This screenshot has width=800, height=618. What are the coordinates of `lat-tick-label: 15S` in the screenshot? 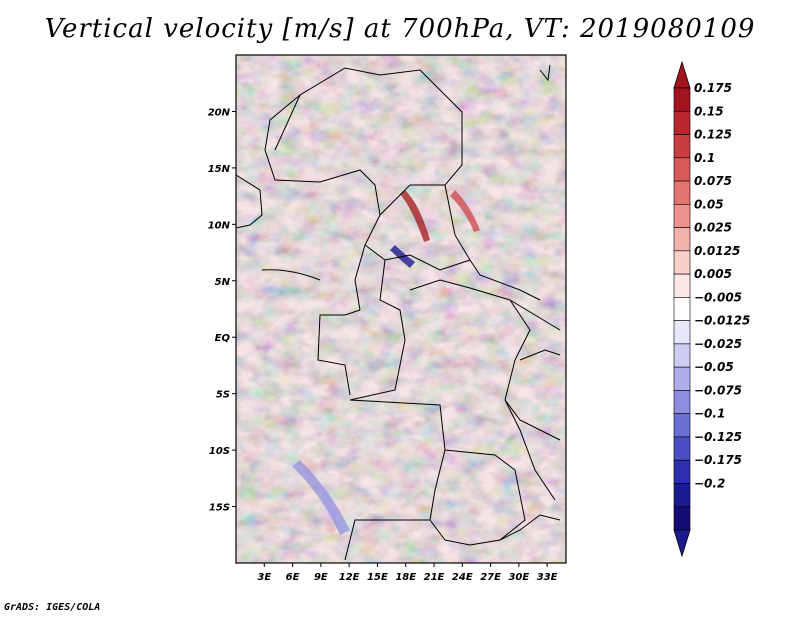 It's located at (219, 508).